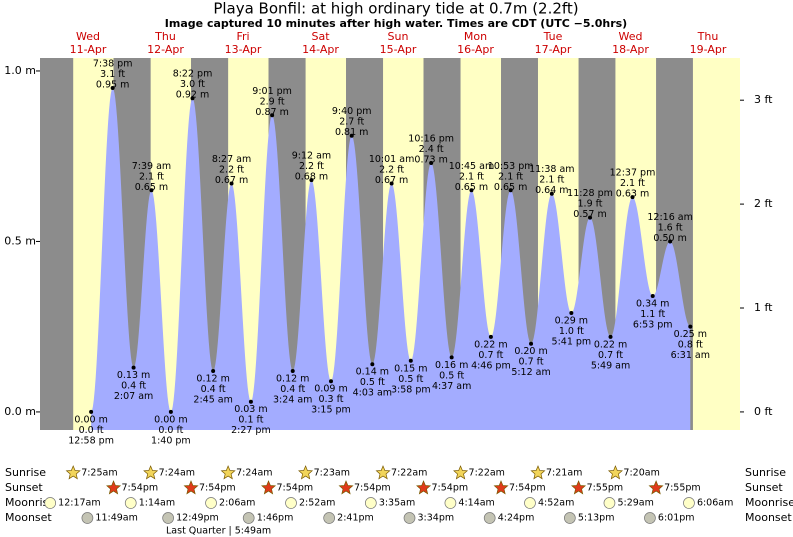 The width and height of the screenshot is (793, 537). Describe the element at coordinates (254, 473) in the screenshot. I see `row-time: 7:24am` at that location.